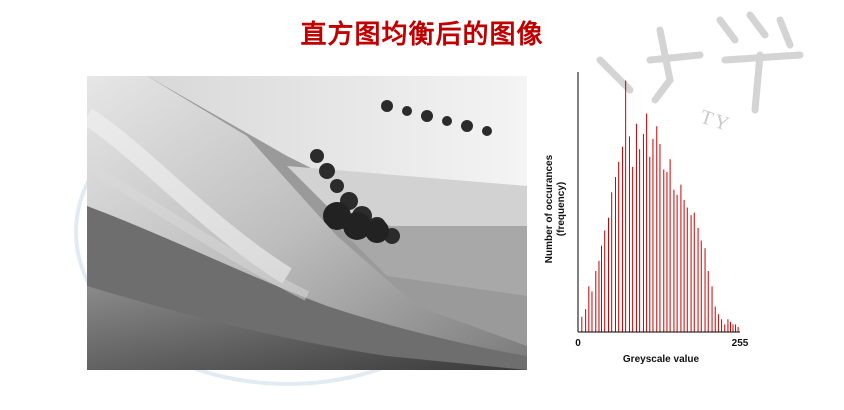 The image size is (844, 410). What do you see at coordinates (661, 359) in the screenshot?
I see `x-axis-label: Greyscale value` at bounding box center [661, 359].